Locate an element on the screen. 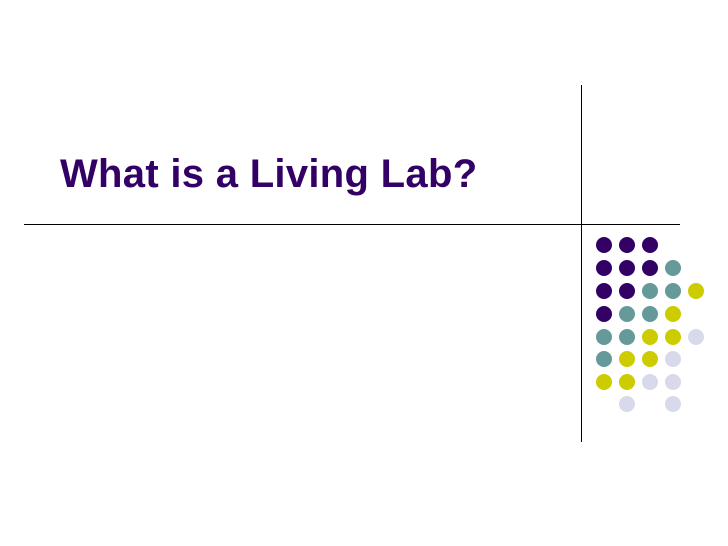 The height and width of the screenshot is (546, 728). slide-title: What is a Living Lab? is located at coordinates (269, 174).